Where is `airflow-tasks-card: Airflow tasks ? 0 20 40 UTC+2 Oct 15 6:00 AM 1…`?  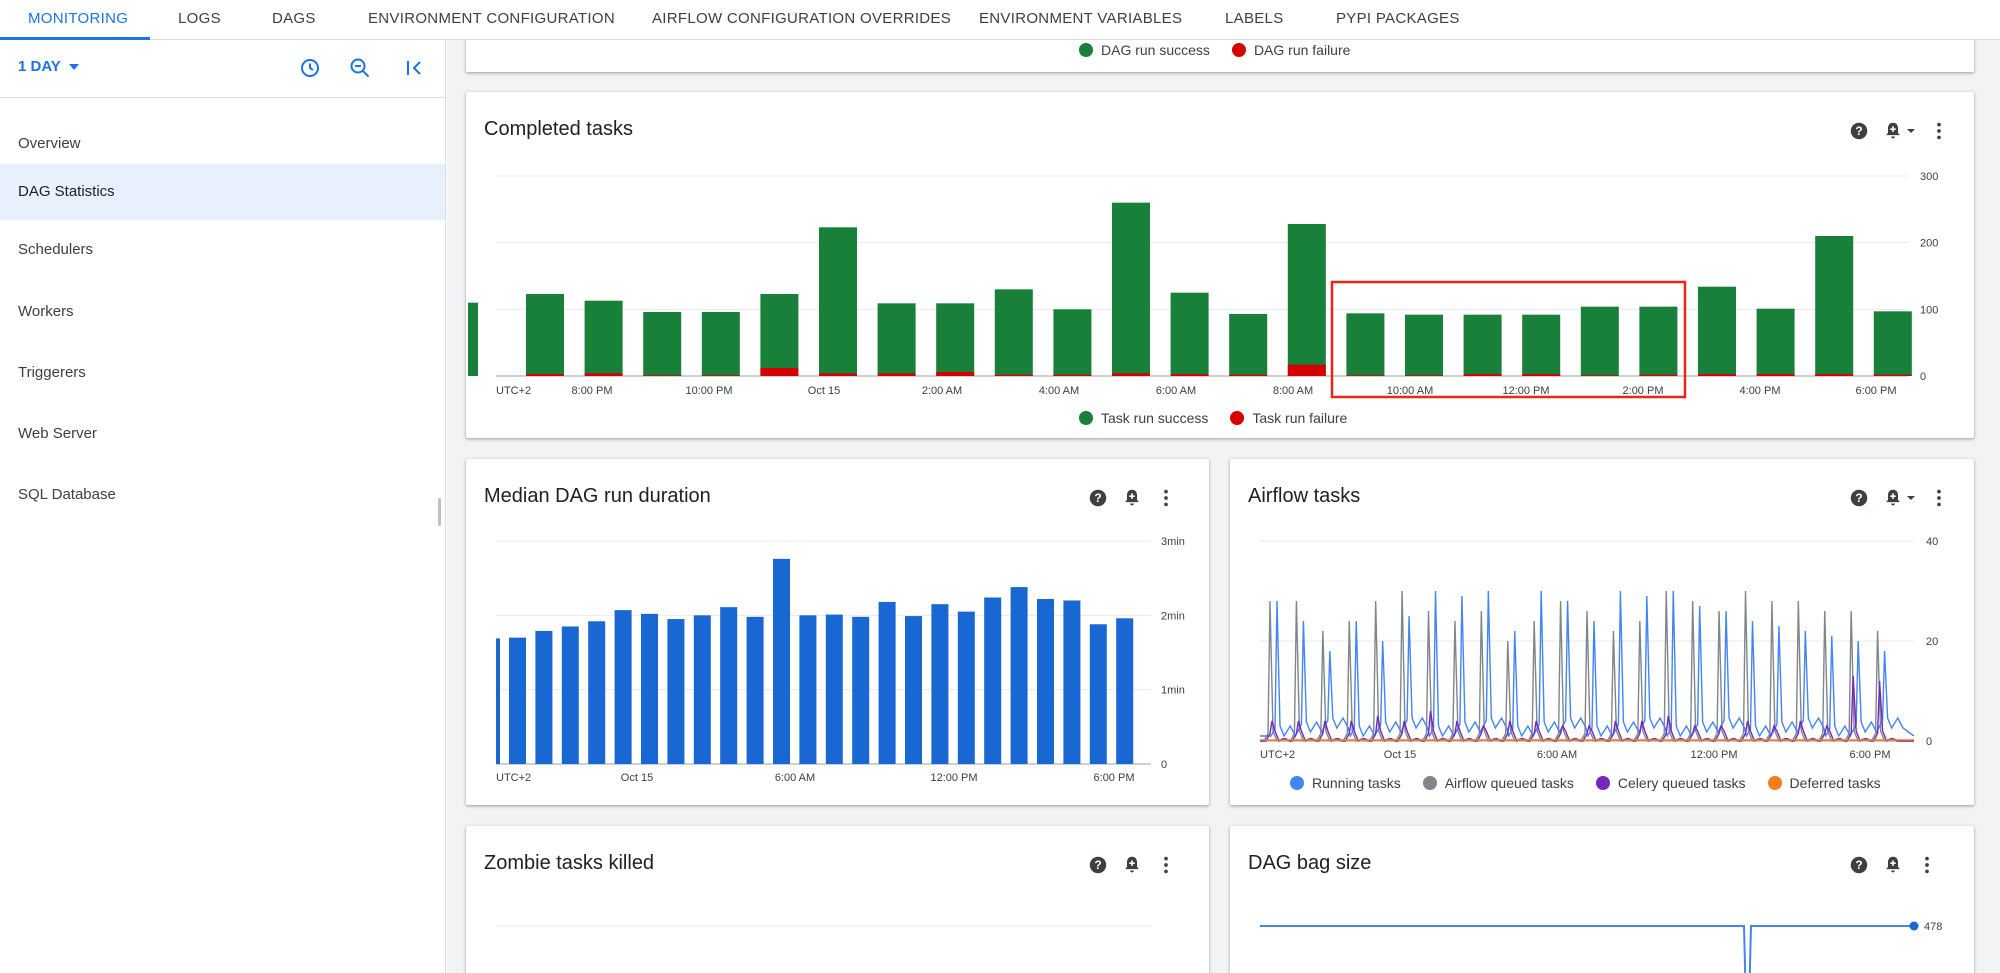 airflow-tasks-card: Airflow tasks ? 0 20 40 UTC+2 Oct 15 6:00 AM 1… is located at coordinates (1602, 632).